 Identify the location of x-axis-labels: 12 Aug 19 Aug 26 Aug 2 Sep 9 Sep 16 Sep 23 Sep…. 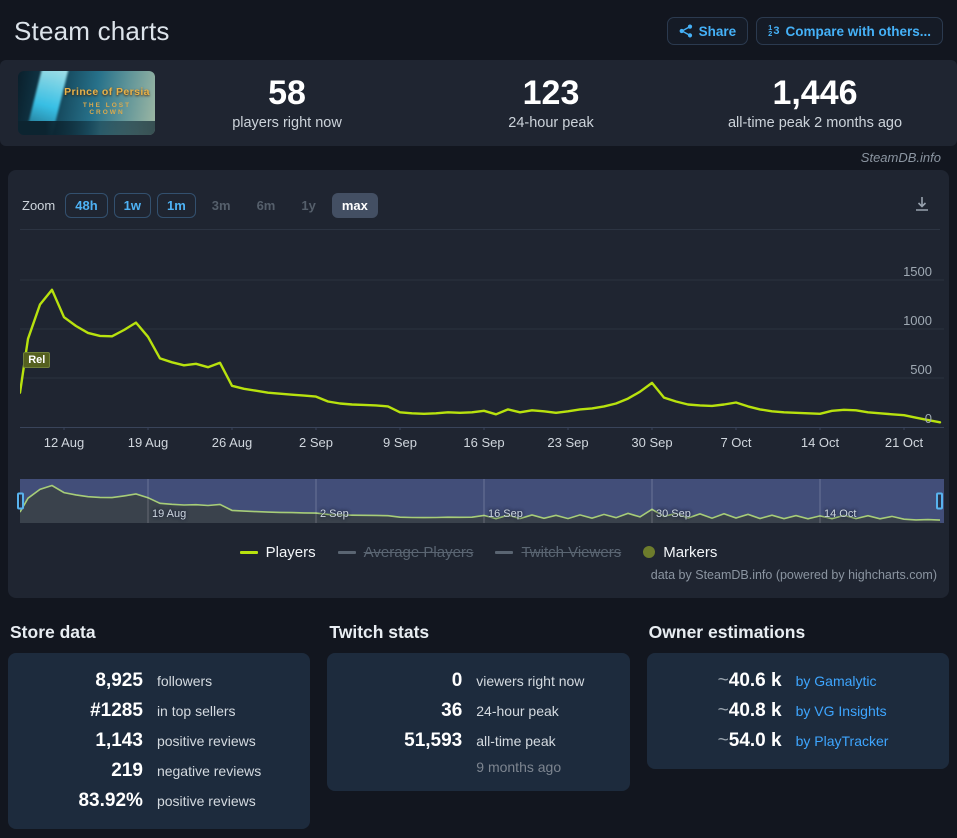
(480, 444).